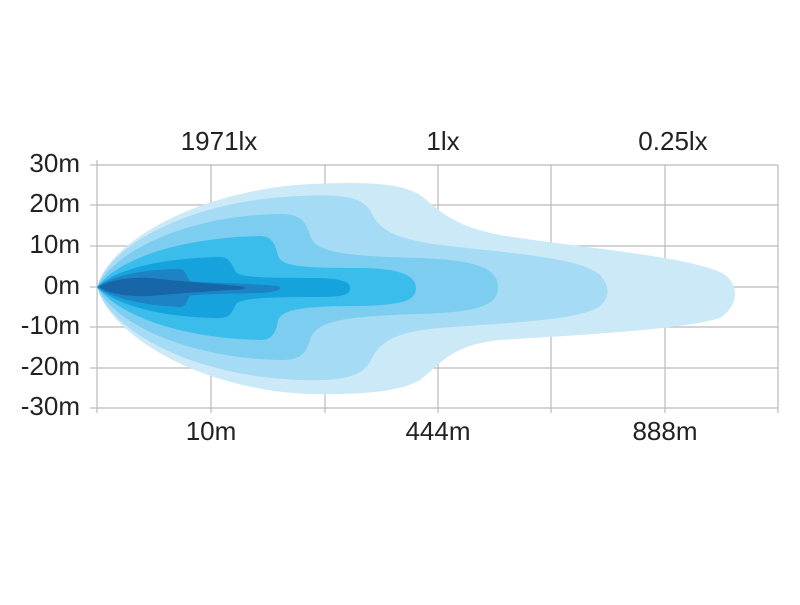  What do you see at coordinates (50, 406) in the screenshot?
I see `y-tick-label: -30m` at bounding box center [50, 406].